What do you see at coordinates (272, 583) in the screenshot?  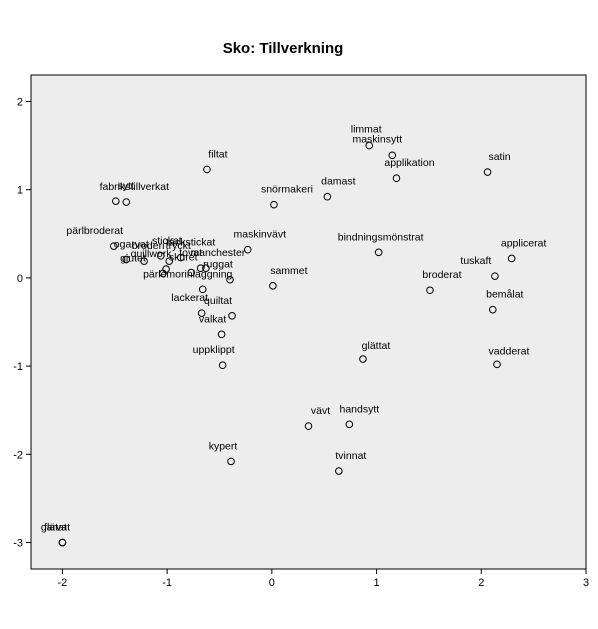 I see `x-tick-label: 0` at bounding box center [272, 583].